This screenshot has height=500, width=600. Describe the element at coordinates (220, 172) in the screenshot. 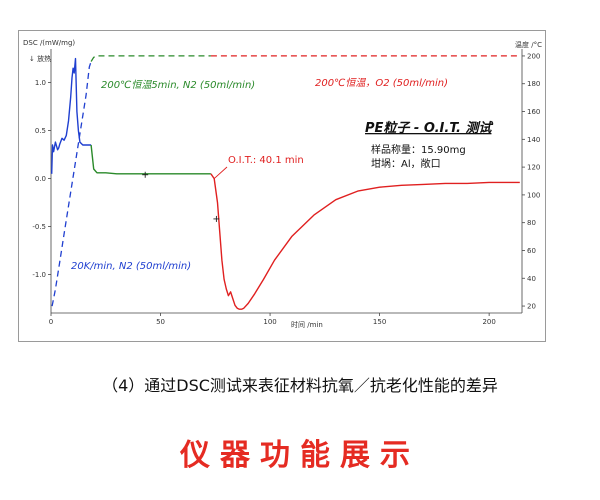

I see `oit-leader-line` at that location.